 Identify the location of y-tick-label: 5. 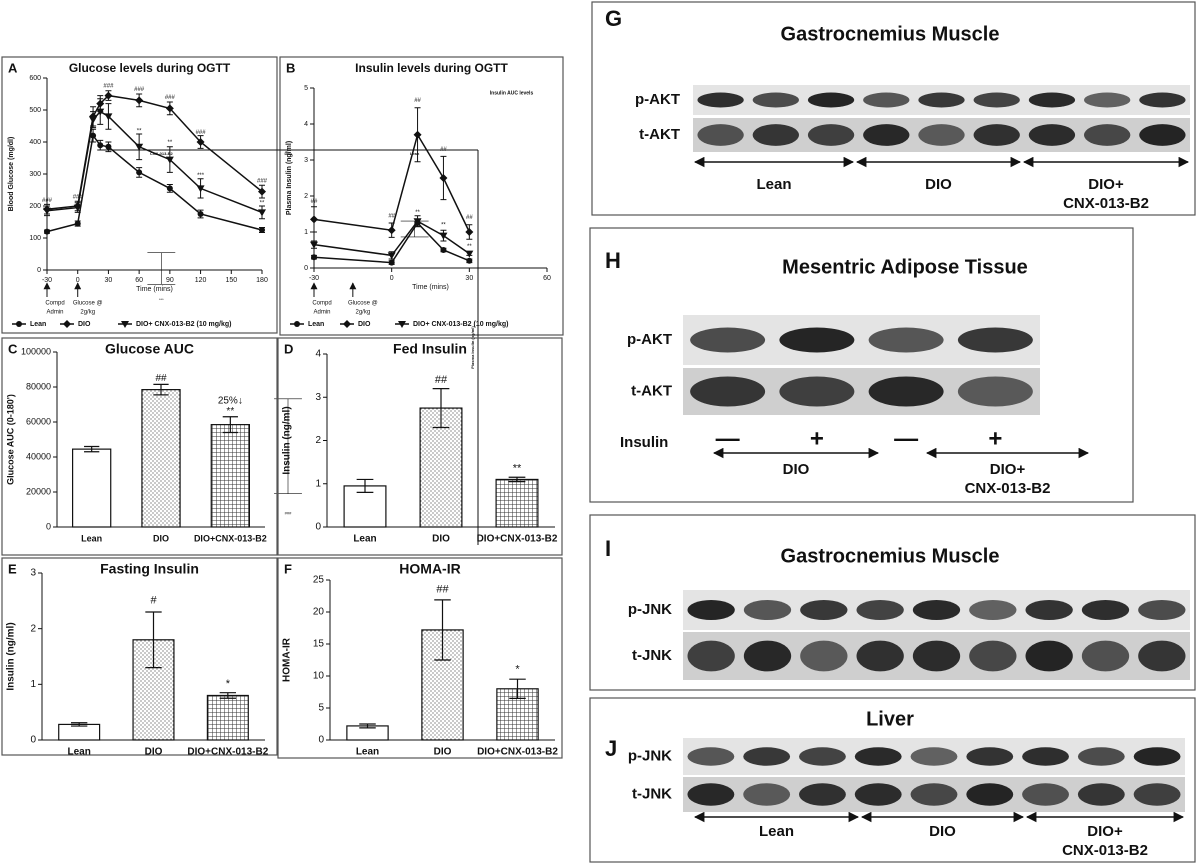
(321, 708).